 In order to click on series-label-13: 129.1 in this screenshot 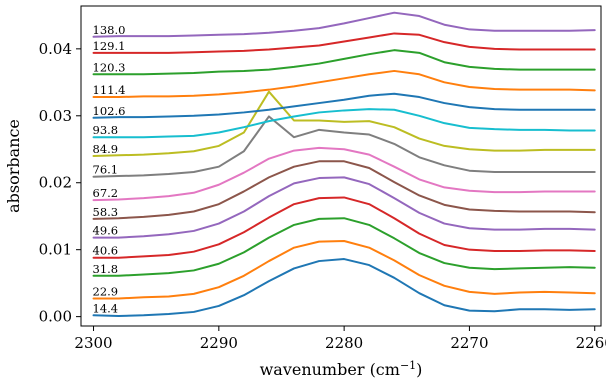, I will do `click(109, 46)`.